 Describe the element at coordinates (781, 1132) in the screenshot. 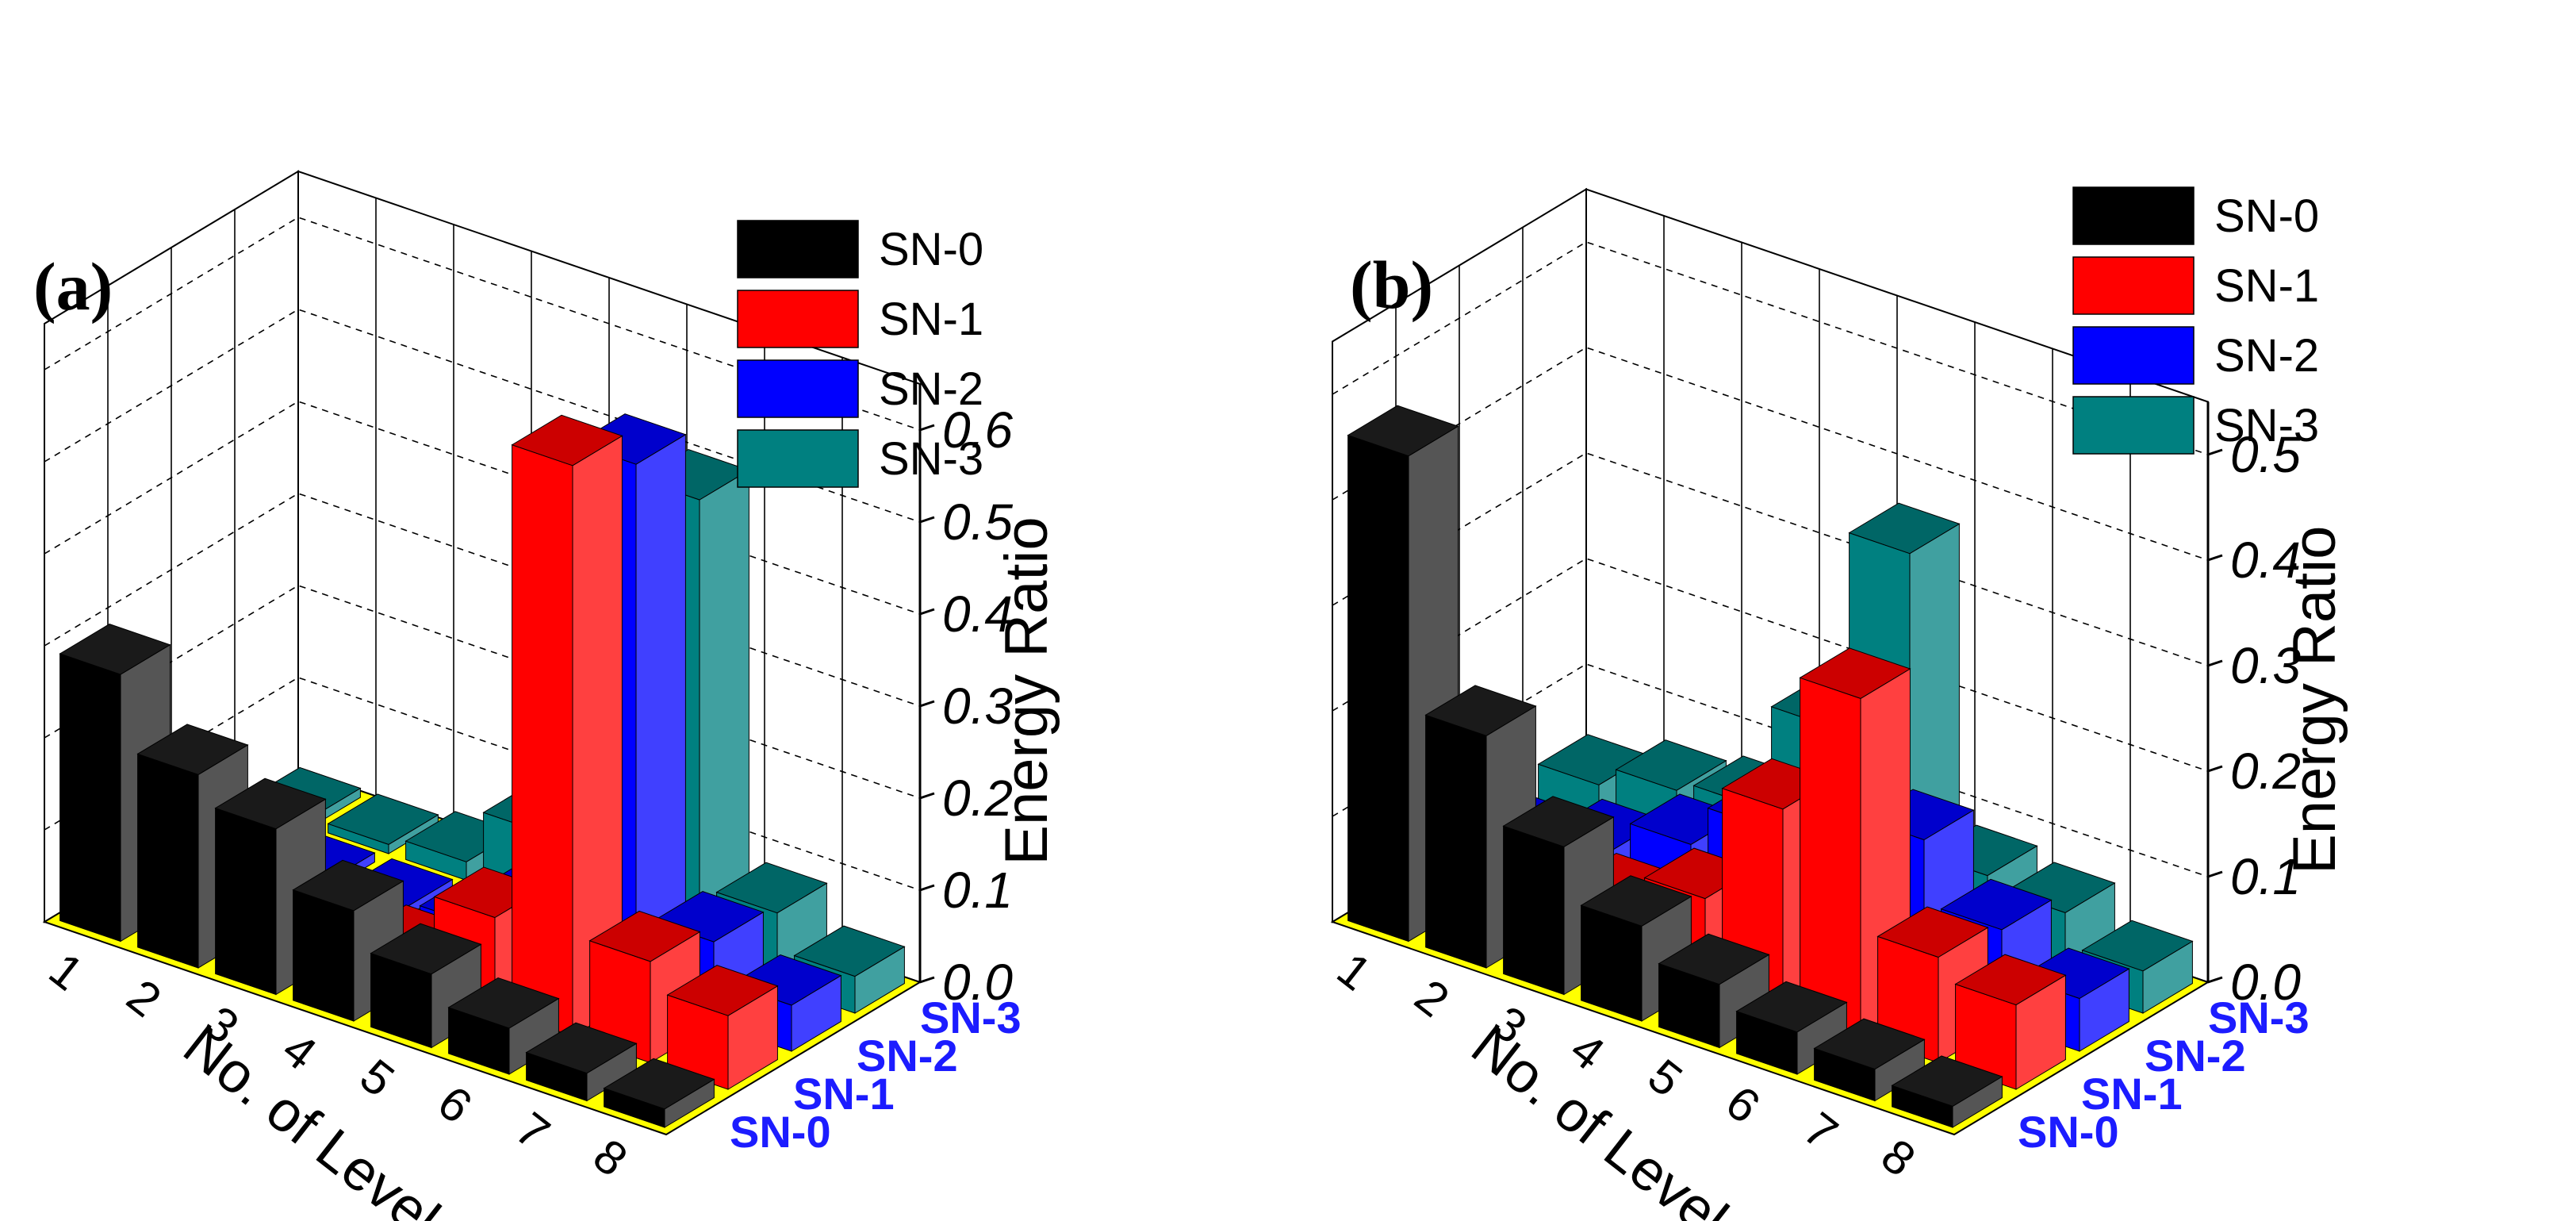

I see `y-tick-label: SN-0` at that location.